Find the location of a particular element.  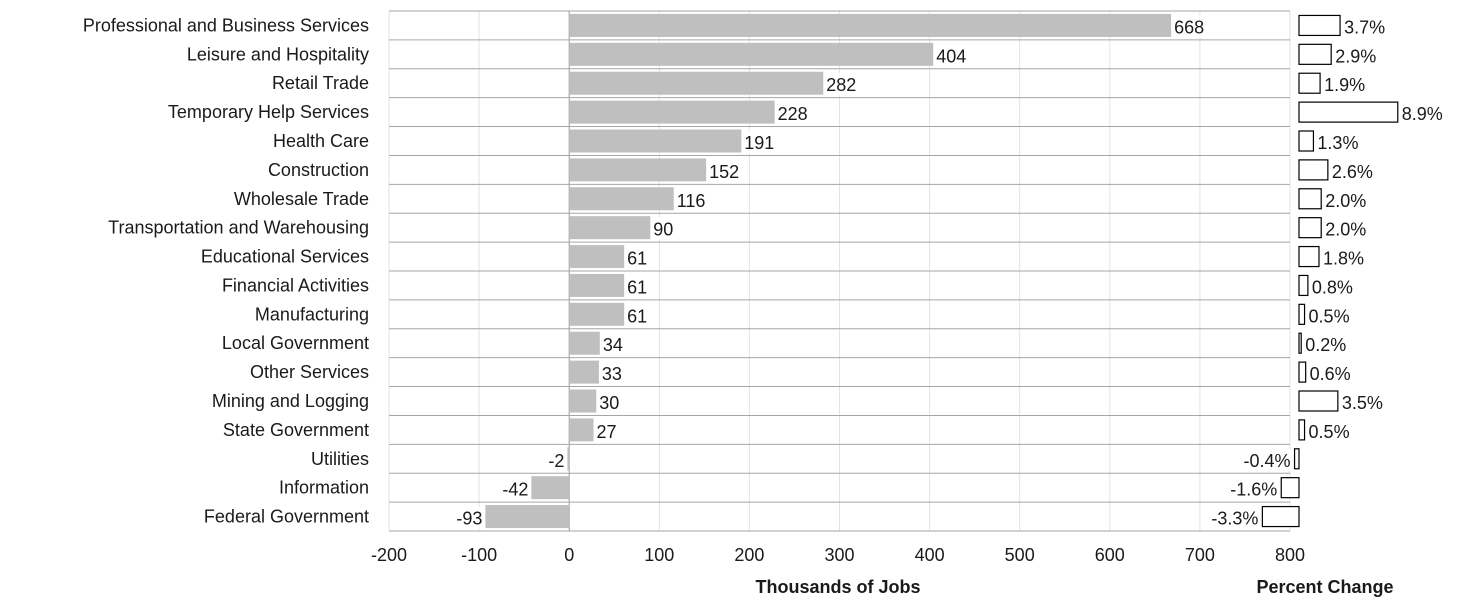

percent-label: 1.3% is located at coordinates (1337, 143).